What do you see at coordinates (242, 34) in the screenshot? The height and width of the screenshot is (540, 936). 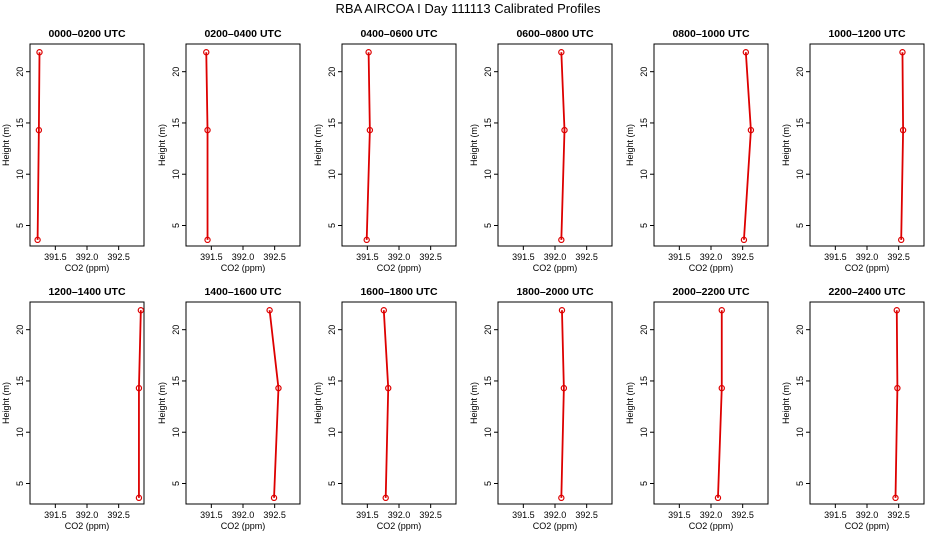 I see `panel-title: 0200–0400 UTC` at bounding box center [242, 34].